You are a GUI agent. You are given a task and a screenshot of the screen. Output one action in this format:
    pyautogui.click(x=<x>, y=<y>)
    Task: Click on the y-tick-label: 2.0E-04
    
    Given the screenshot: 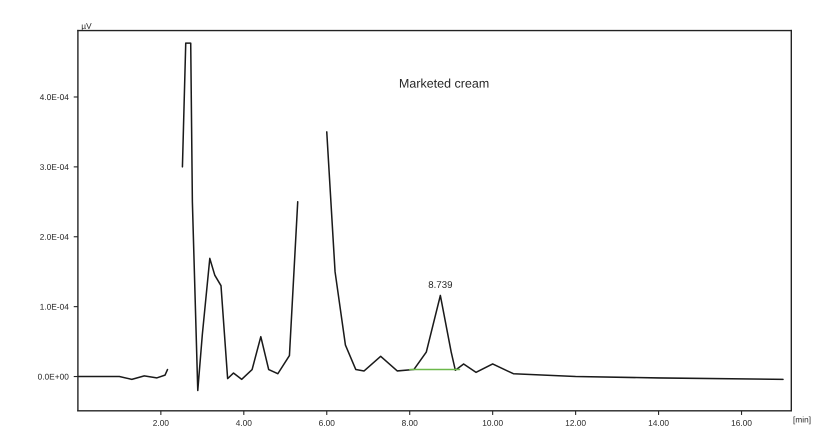 What is the action you would take?
    pyautogui.click(x=54, y=237)
    